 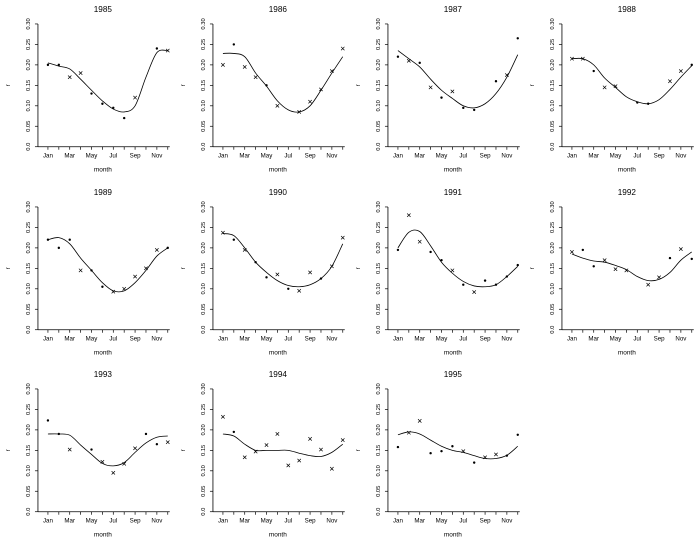 I want to click on x-tick-label: Jul, so click(x=463, y=156).